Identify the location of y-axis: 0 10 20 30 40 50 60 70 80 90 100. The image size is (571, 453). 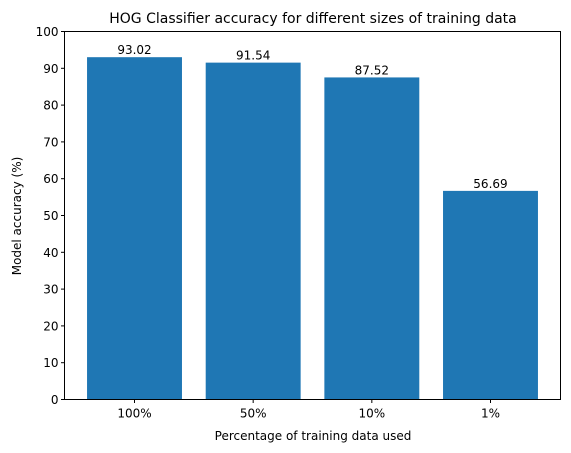
(50, 216).